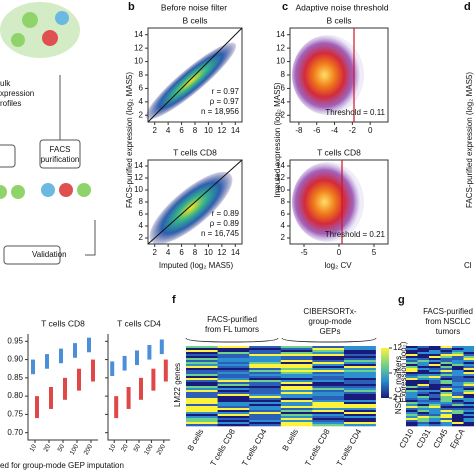  Describe the element at coordinates (177, 385) in the screenshot. I see `y-axis-label: LM22 genes` at that location.